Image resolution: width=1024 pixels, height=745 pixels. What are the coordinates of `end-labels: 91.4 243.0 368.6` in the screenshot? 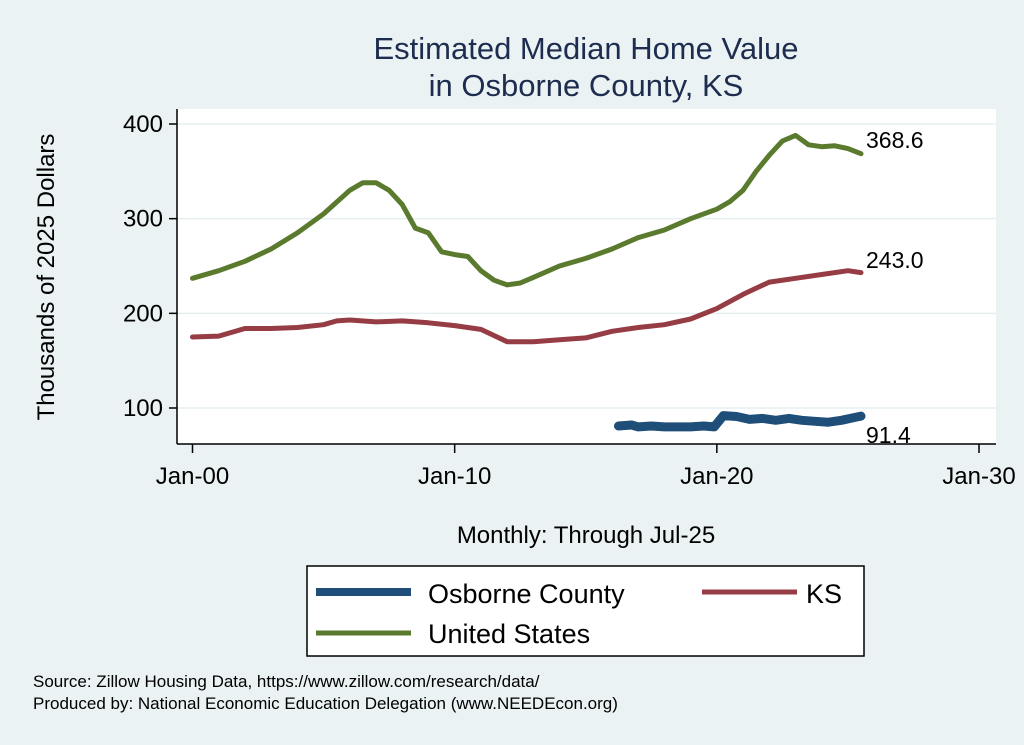 It's located at (895, 287).